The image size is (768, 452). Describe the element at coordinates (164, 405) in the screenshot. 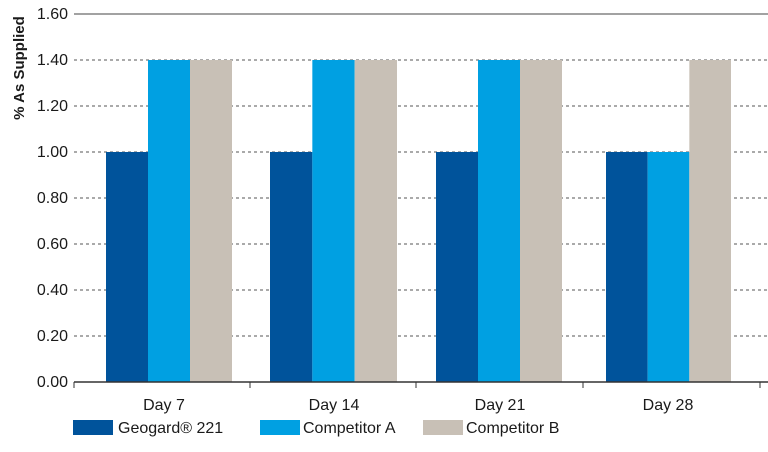

I see `x-tick-label: Day 7` at that location.